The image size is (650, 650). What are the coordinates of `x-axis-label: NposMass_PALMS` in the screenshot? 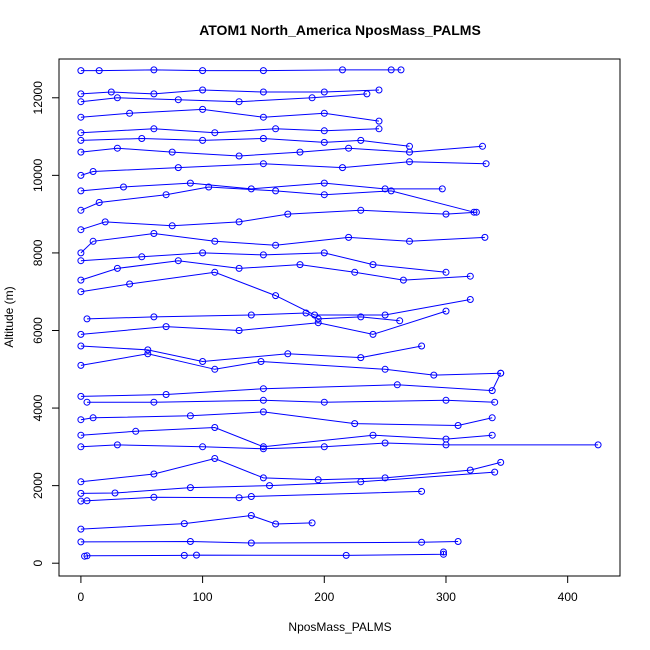 It's located at (339, 627).